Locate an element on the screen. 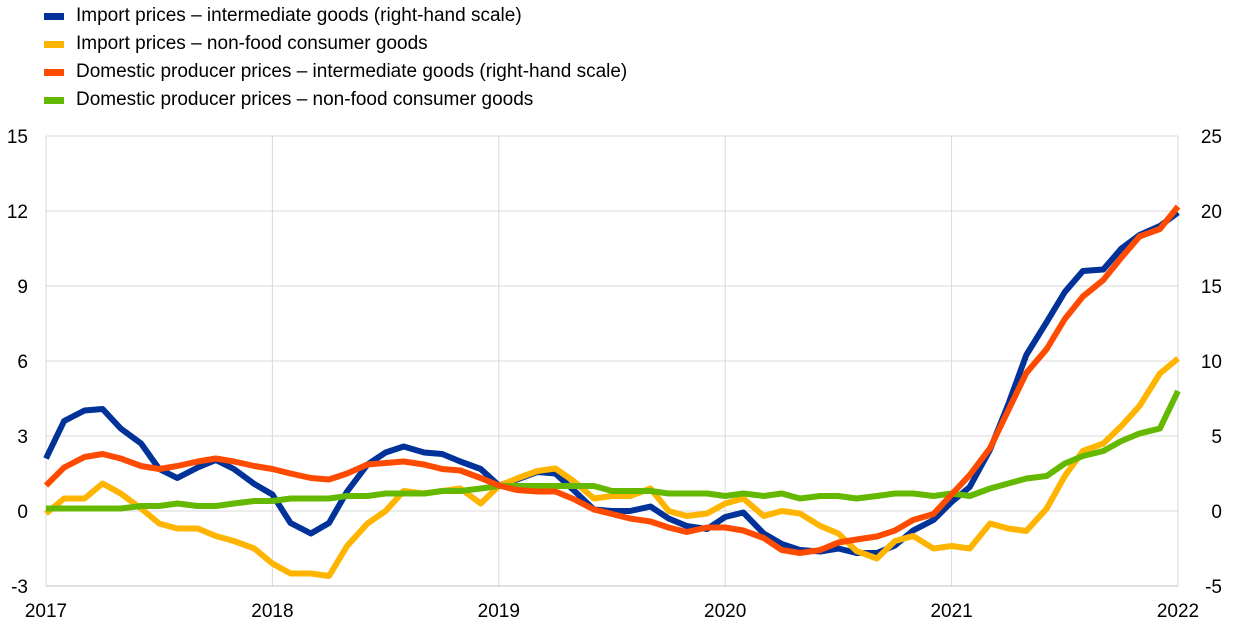 The image size is (1240, 628). y-tick-label-right: 0 is located at coordinates (1216, 512).